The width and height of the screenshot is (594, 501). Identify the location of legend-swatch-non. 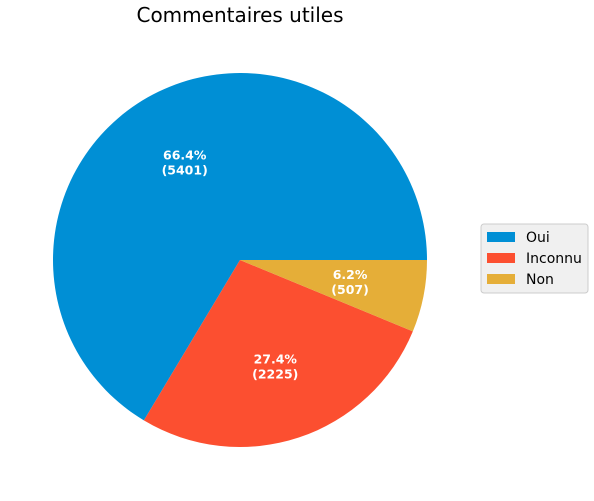
(501, 279).